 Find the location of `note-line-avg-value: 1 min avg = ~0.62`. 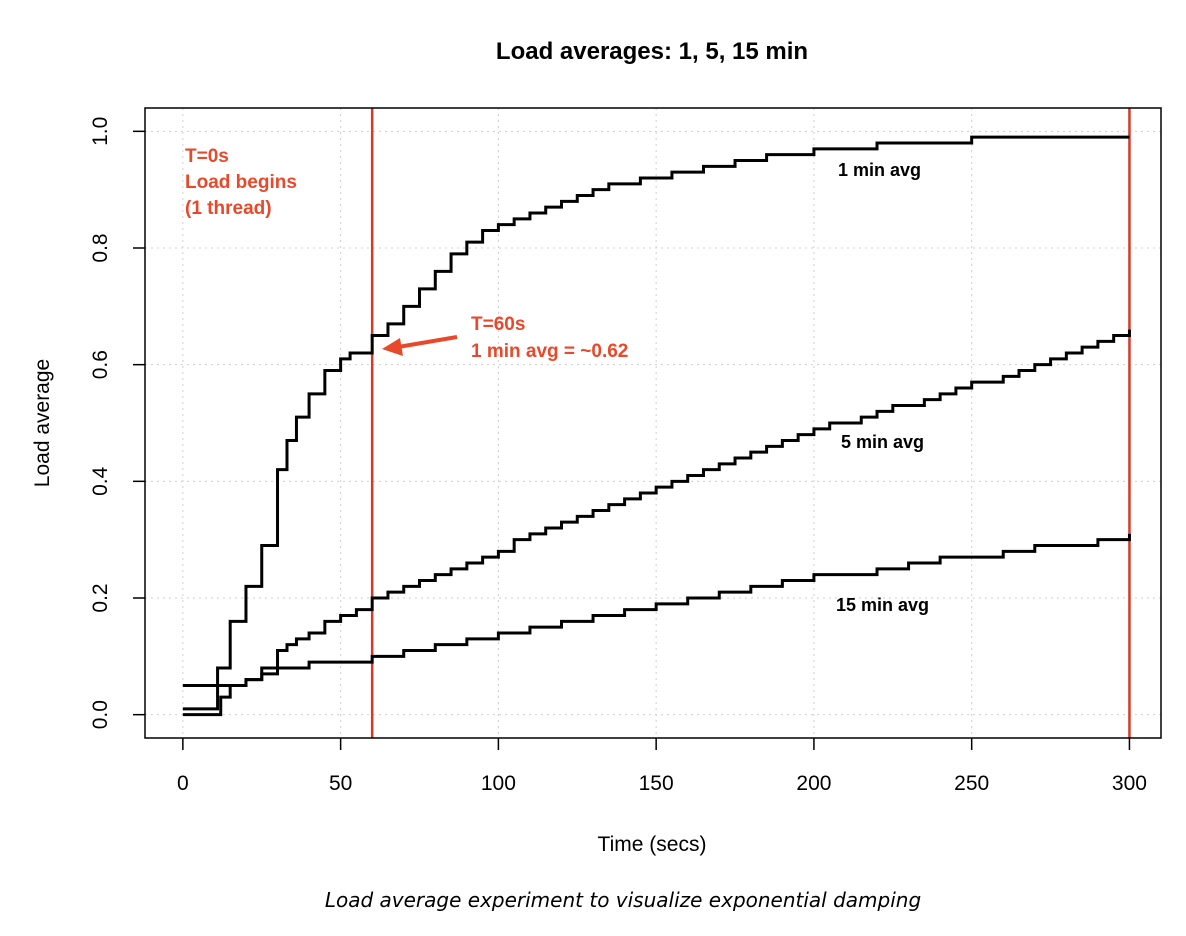

note-line-avg-value: 1 min avg = ~0.62 is located at coordinates (549, 351).